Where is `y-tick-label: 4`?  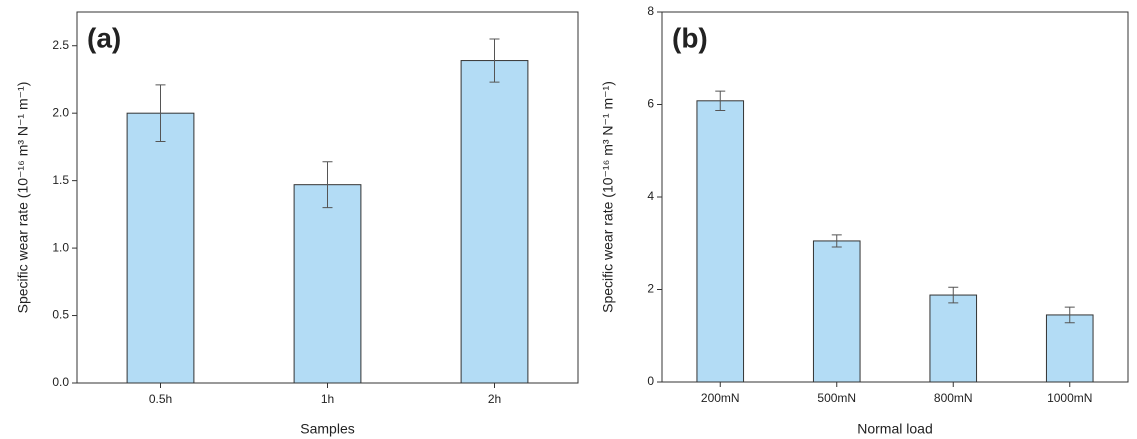
y-tick-label: 4 is located at coordinates (650, 196).